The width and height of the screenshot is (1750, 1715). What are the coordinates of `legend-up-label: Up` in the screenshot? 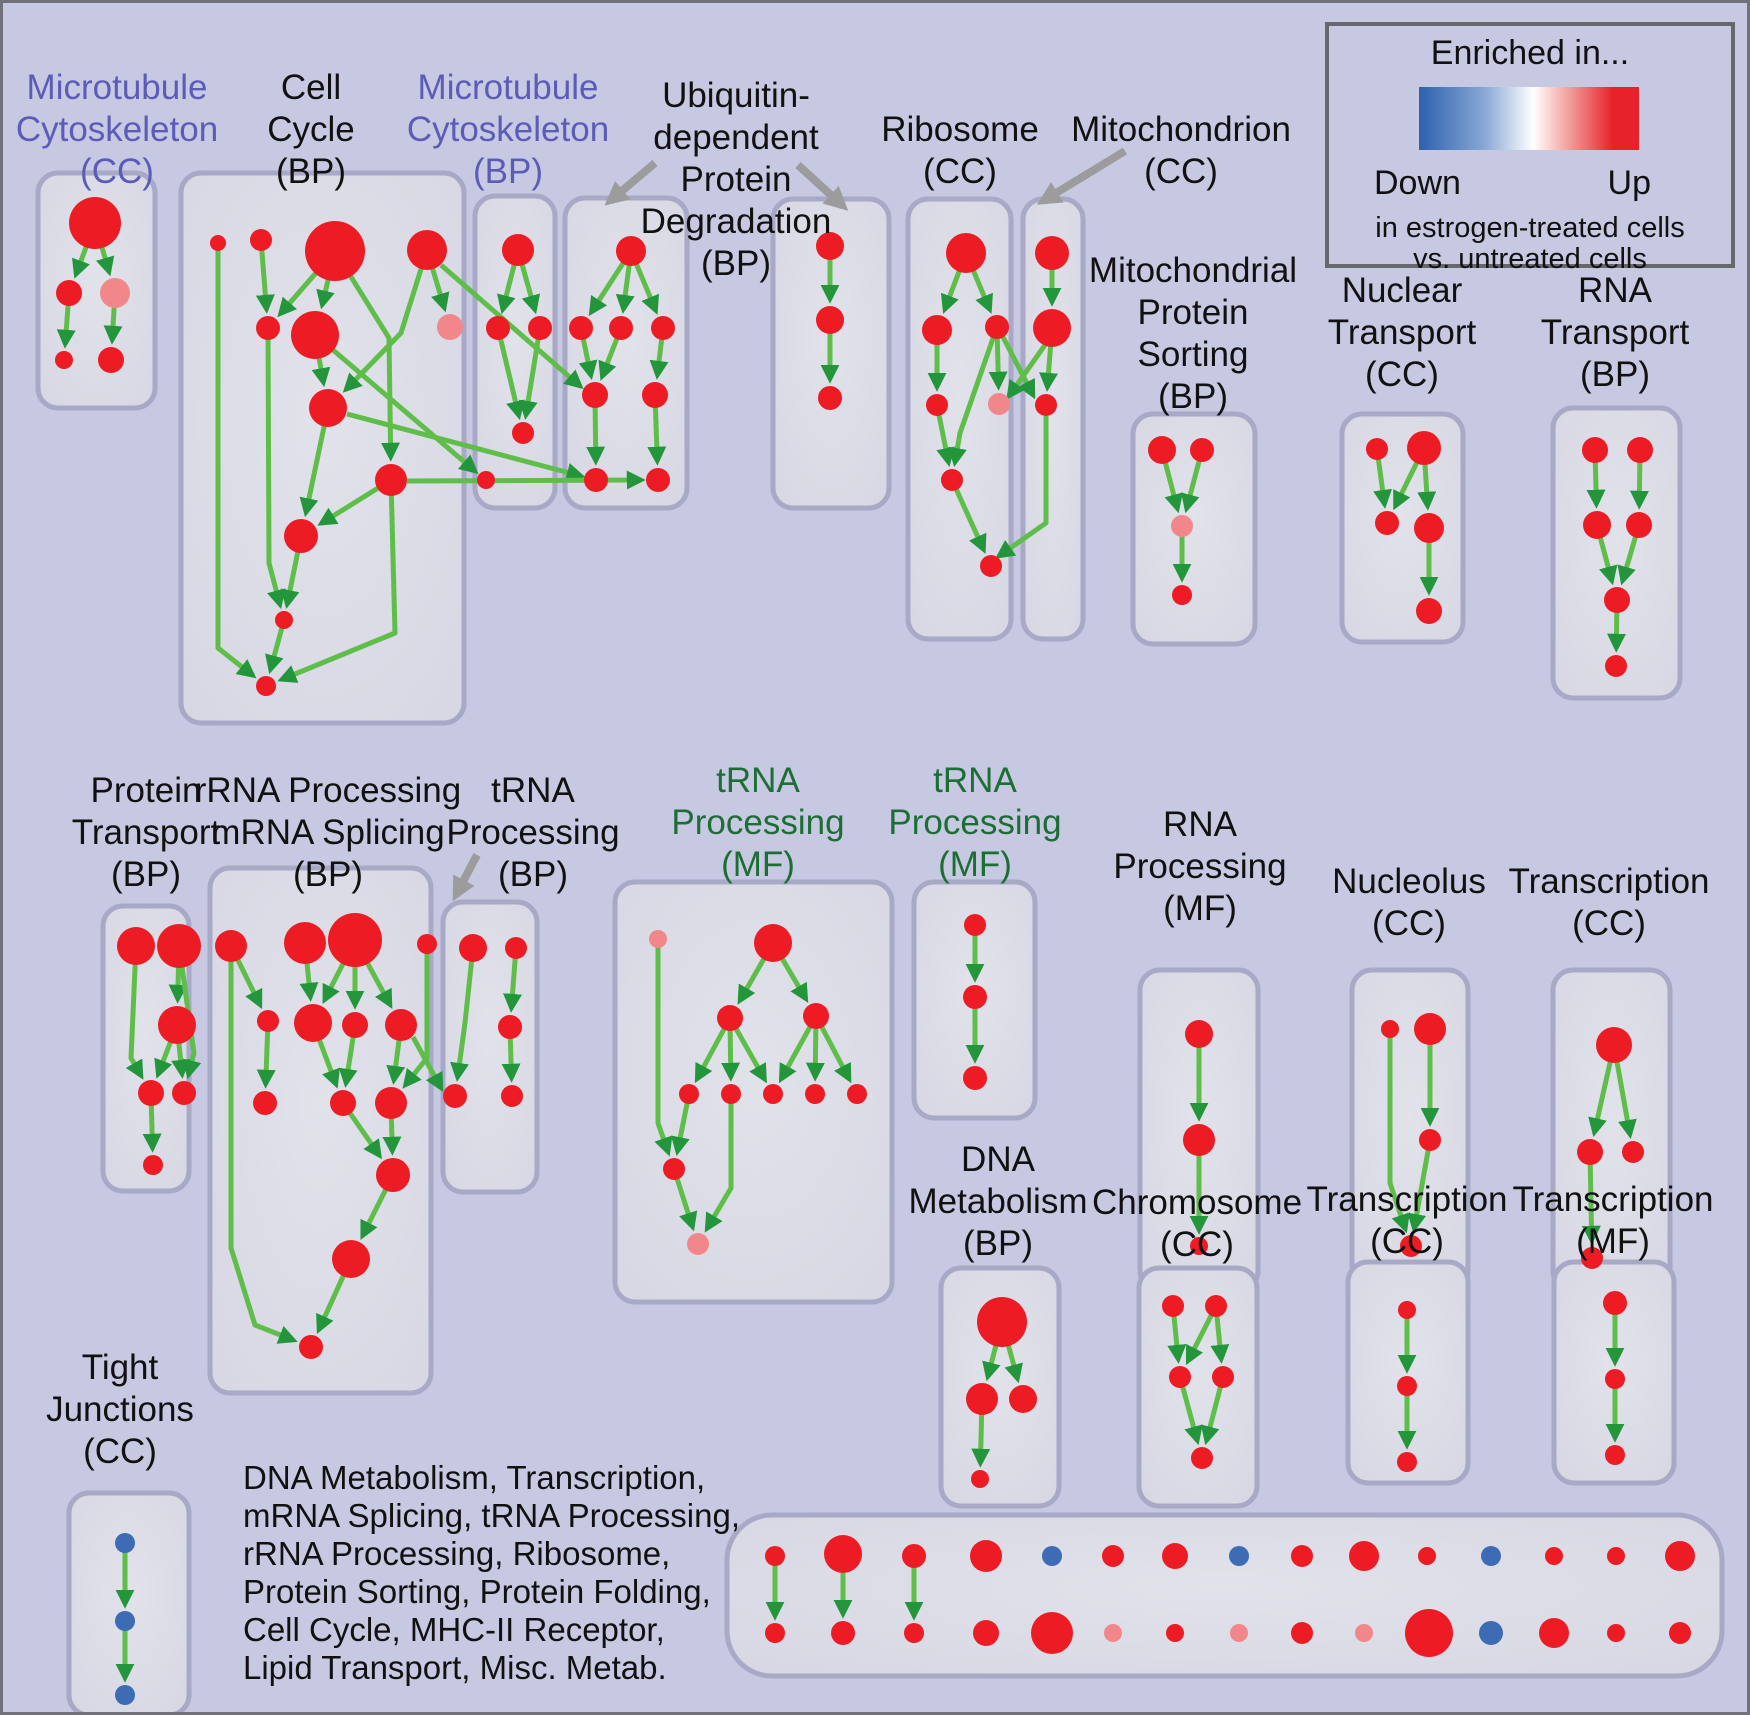 It's located at (1629, 183).